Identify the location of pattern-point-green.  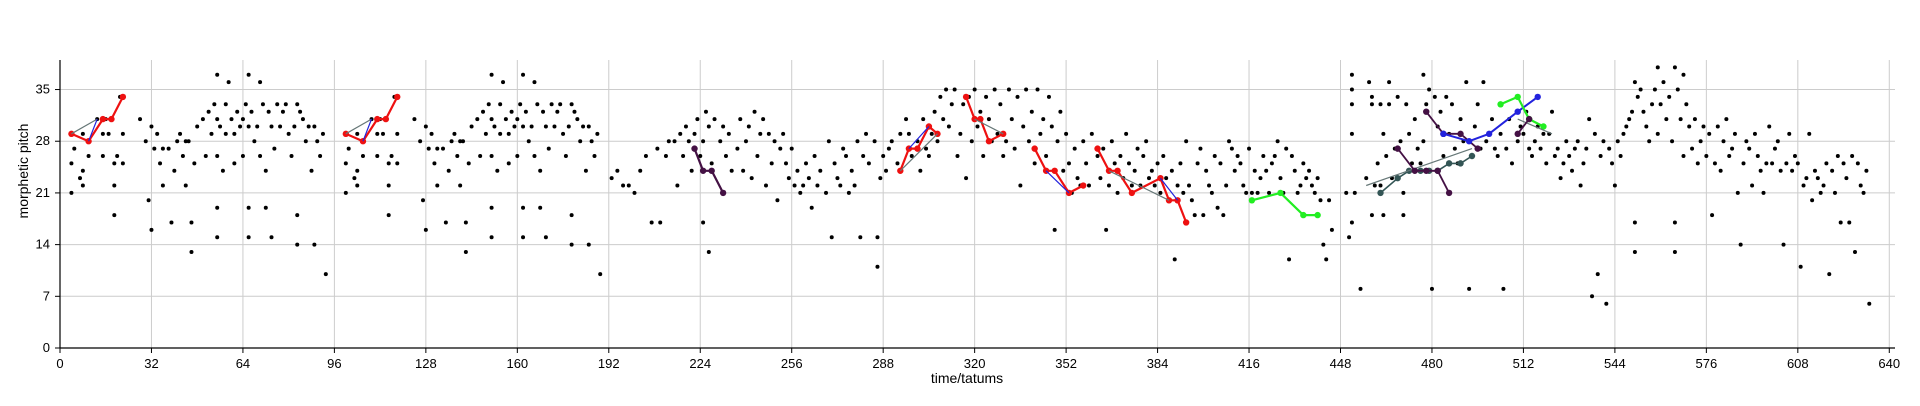
(1543, 126).